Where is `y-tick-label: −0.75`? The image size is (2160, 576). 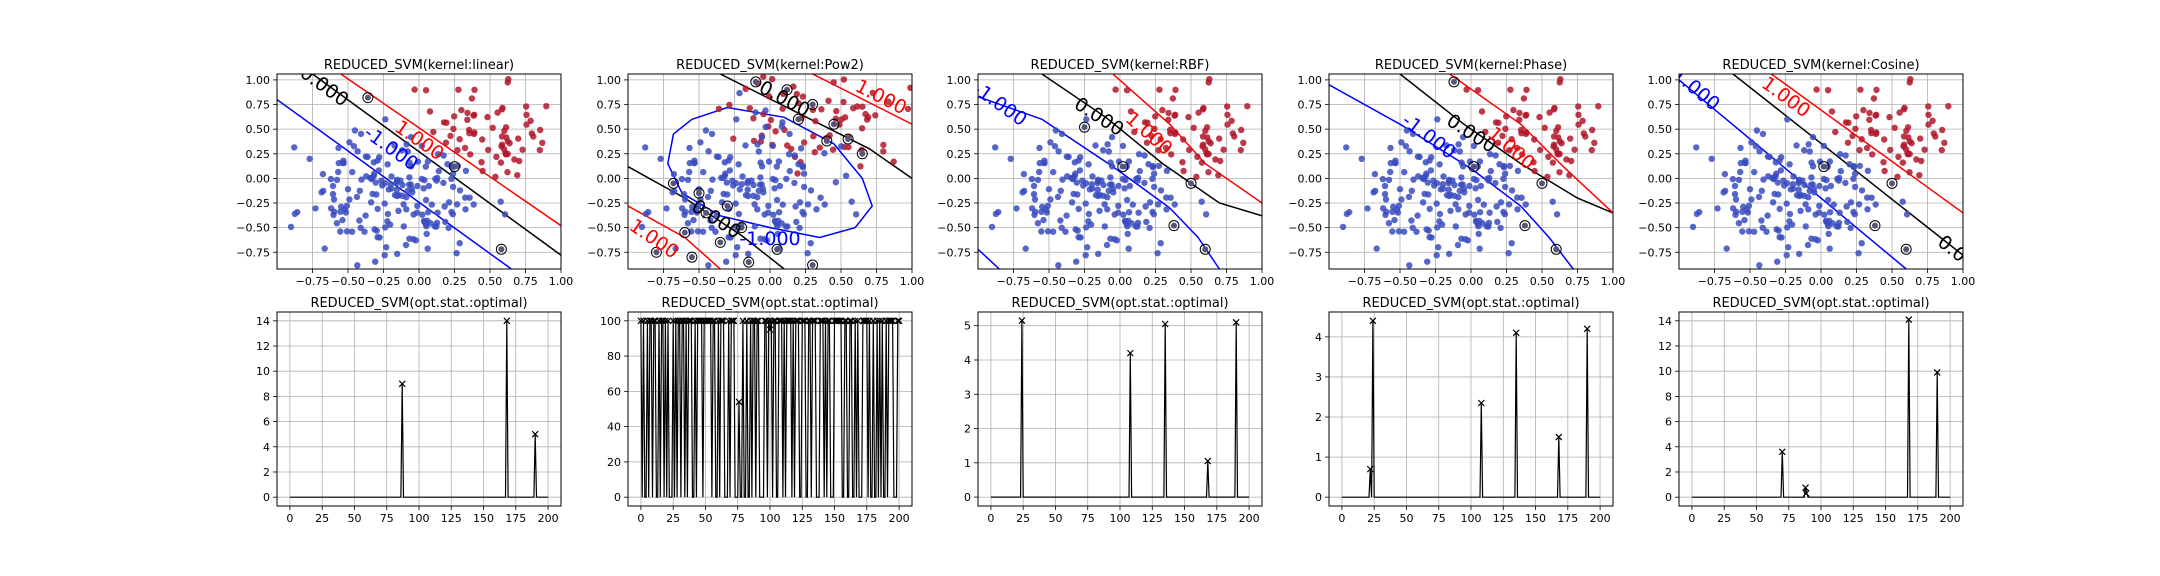
y-tick-label: −0.75 is located at coordinates (1305, 252).